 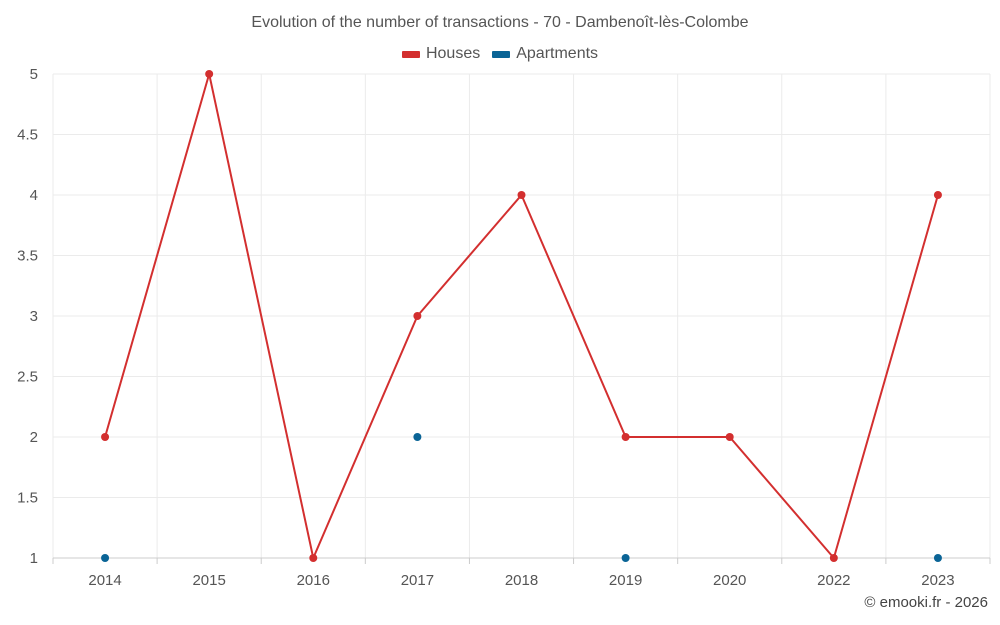 What do you see at coordinates (208, 580) in the screenshot?
I see `x-tick-label: 2015` at bounding box center [208, 580].